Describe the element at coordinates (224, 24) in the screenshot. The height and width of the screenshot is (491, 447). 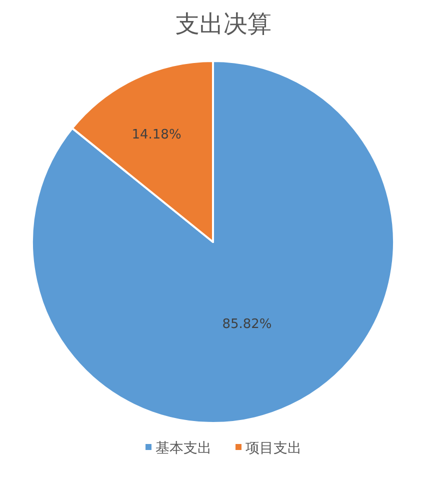
I see `title: 支出决算` at that location.